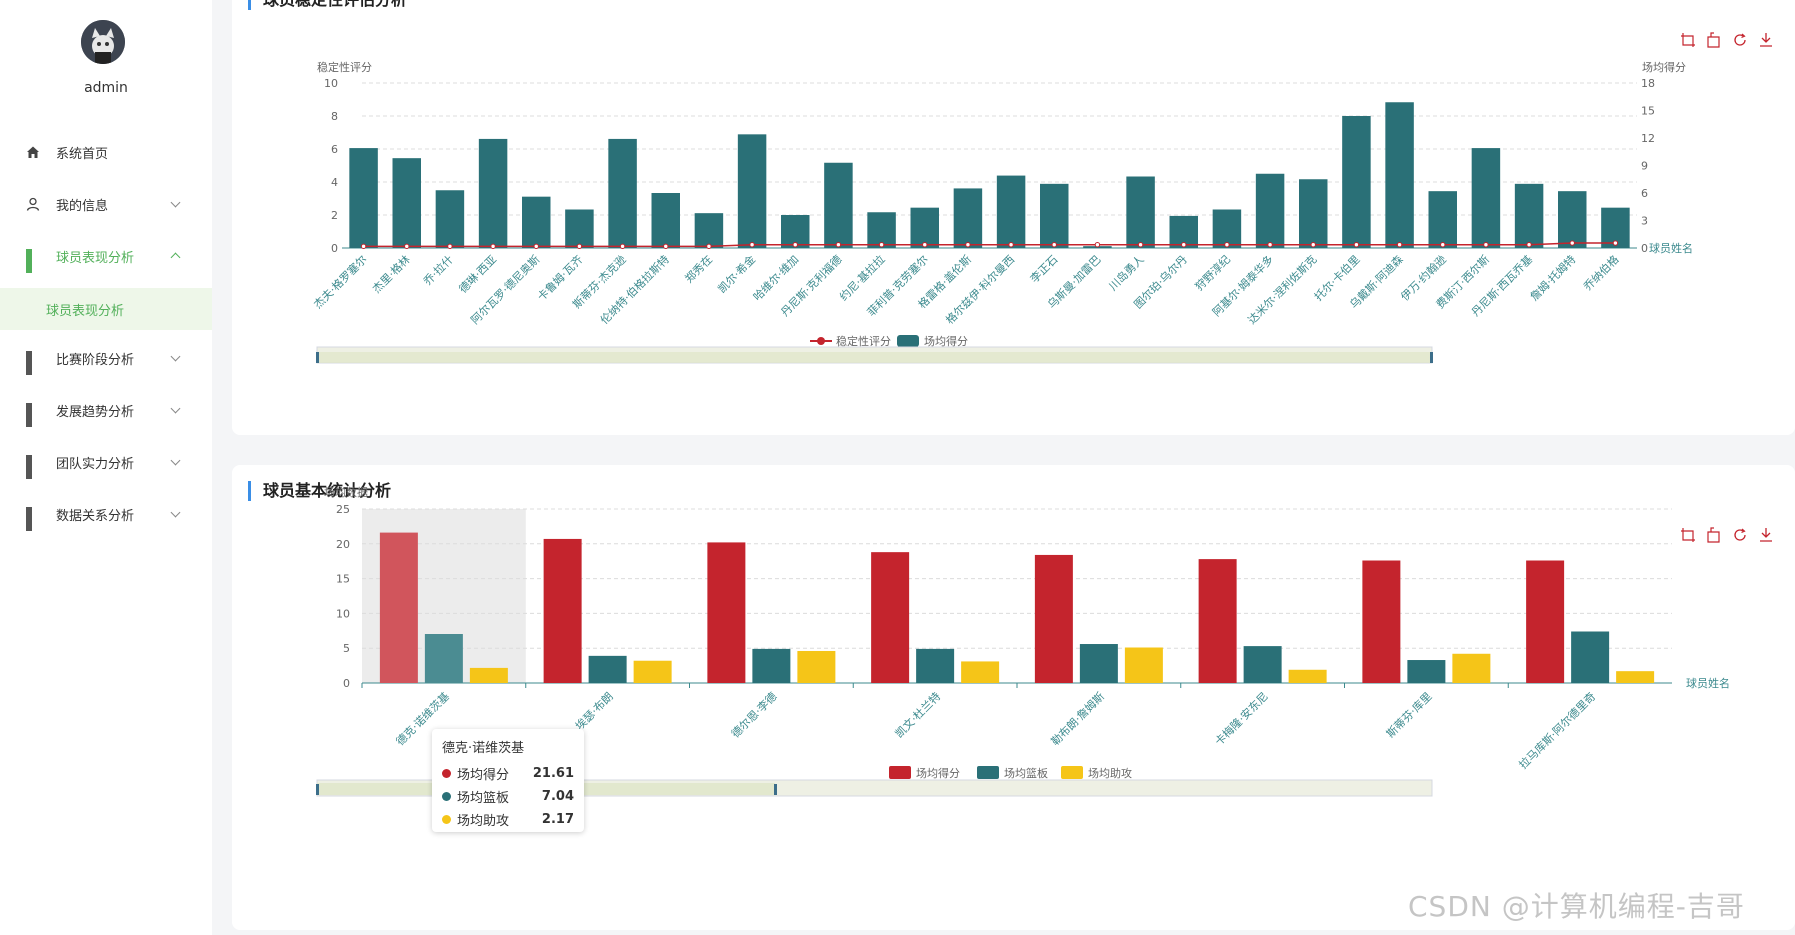 This screenshot has width=1795, height=935. Describe the element at coordinates (1601, 272) in the screenshot. I see `x-tick-label: 乔纳伯格` at that location.